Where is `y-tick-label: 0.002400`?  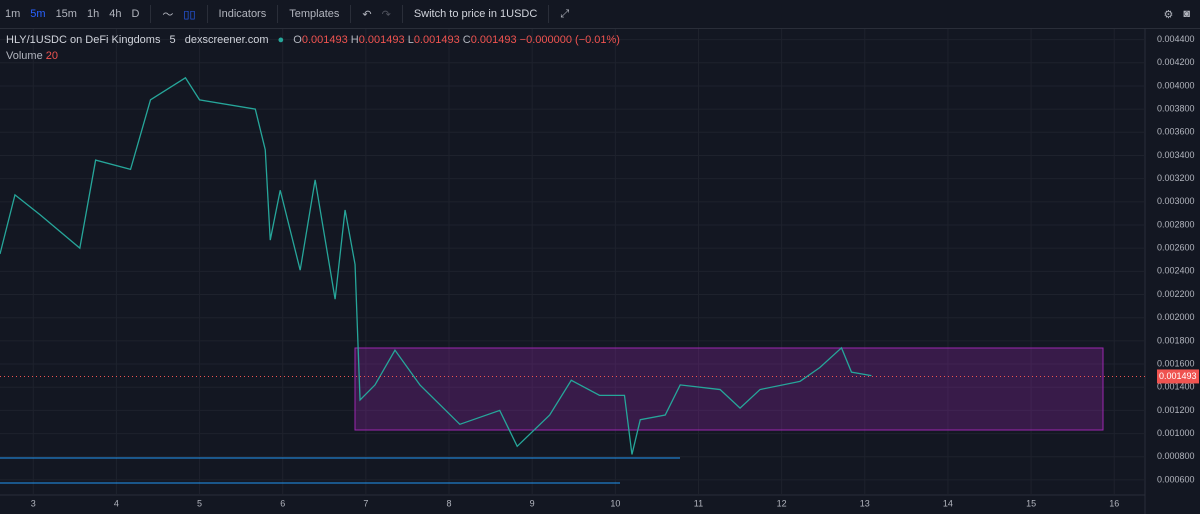 y-tick-label: 0.002400 is located at coordinates (1176, 271).